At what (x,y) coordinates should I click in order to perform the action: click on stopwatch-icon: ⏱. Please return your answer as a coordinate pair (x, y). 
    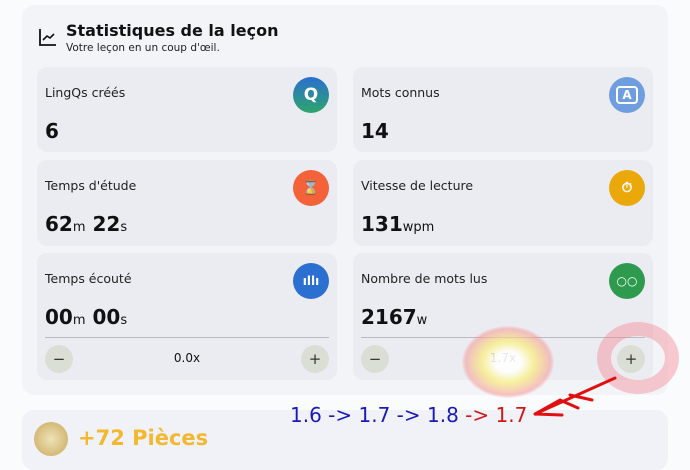
    Looking at the image, I should click on (627, 188).